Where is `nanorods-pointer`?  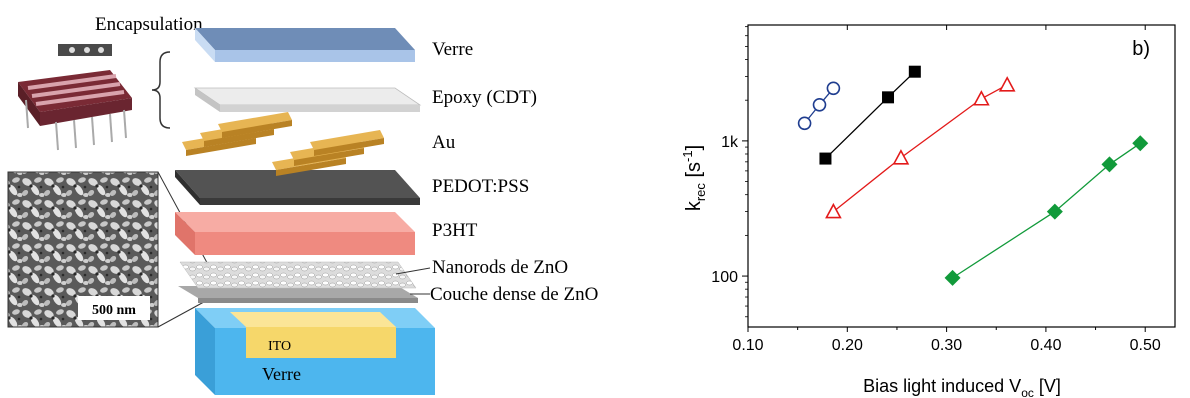 nanorods-pointer is located at coordinates (413, 271).